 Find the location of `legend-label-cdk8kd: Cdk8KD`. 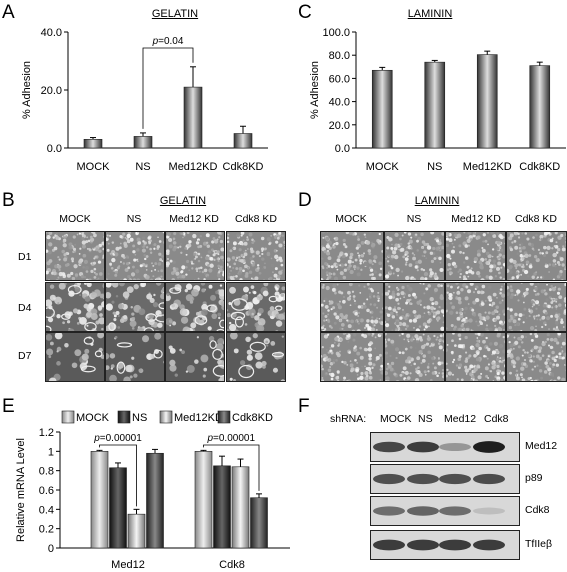

legend-label-cdk8kd: Cdk8KD is located at coordinates (252, 418).